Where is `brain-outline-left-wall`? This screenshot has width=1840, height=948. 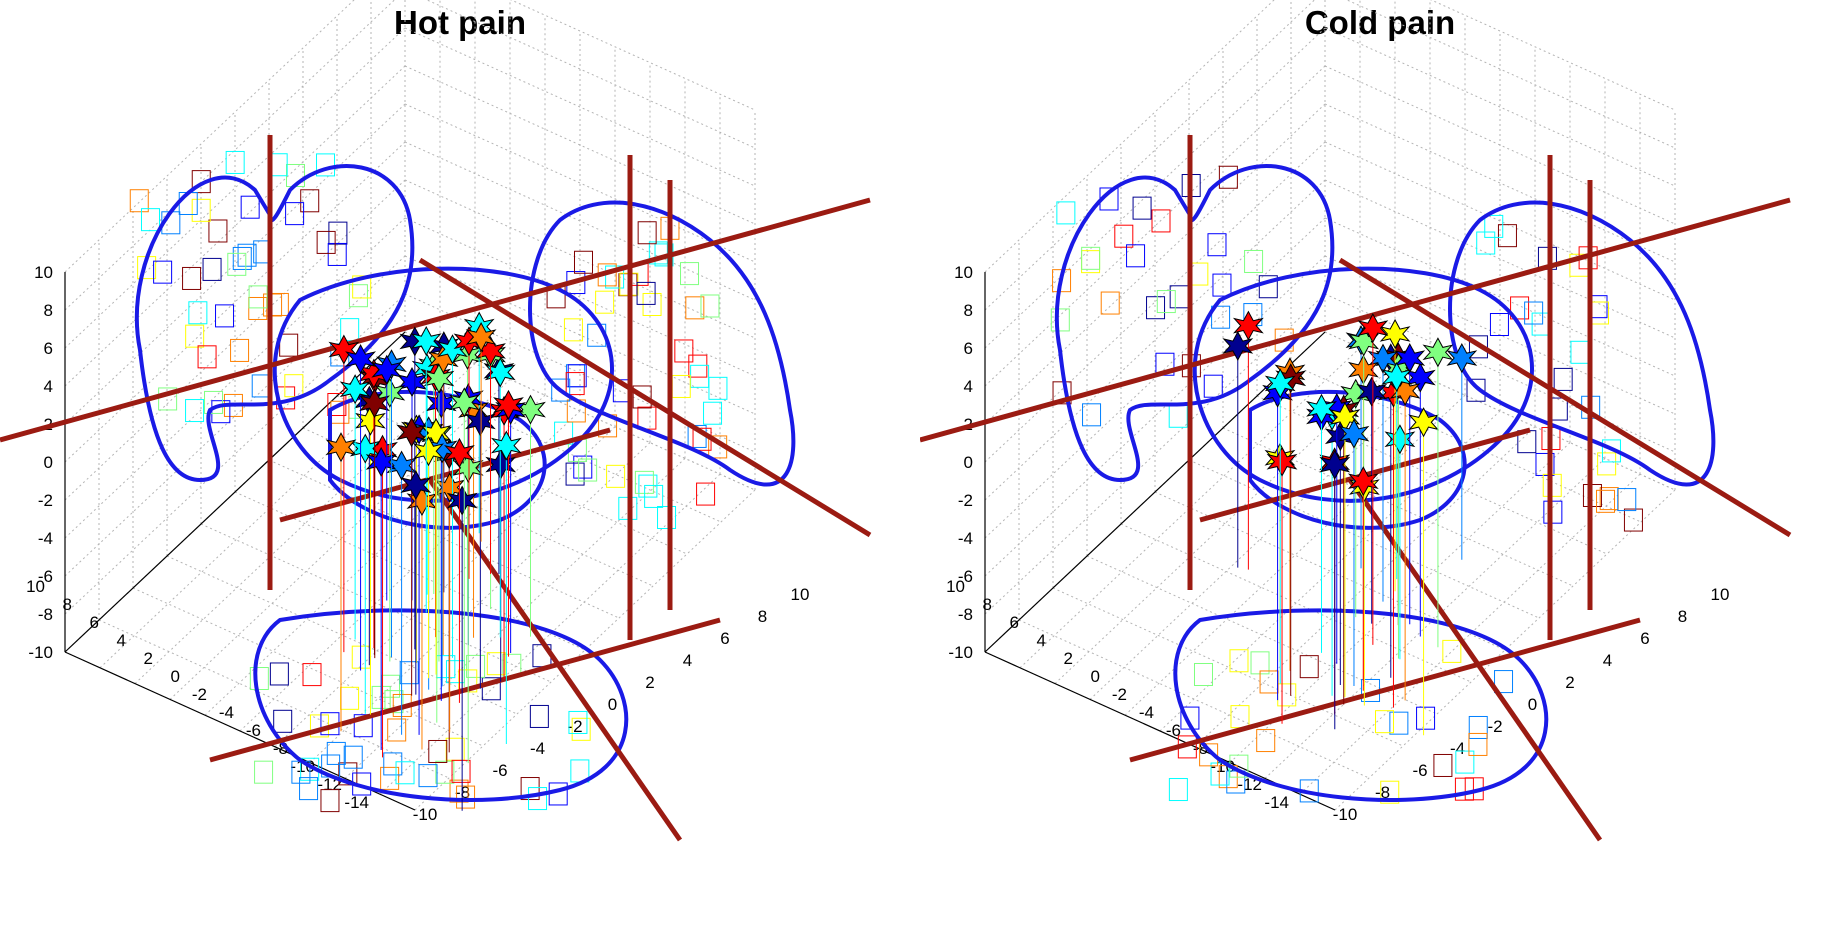 brain-outline-left-wall is located at coordinates (274, 323).